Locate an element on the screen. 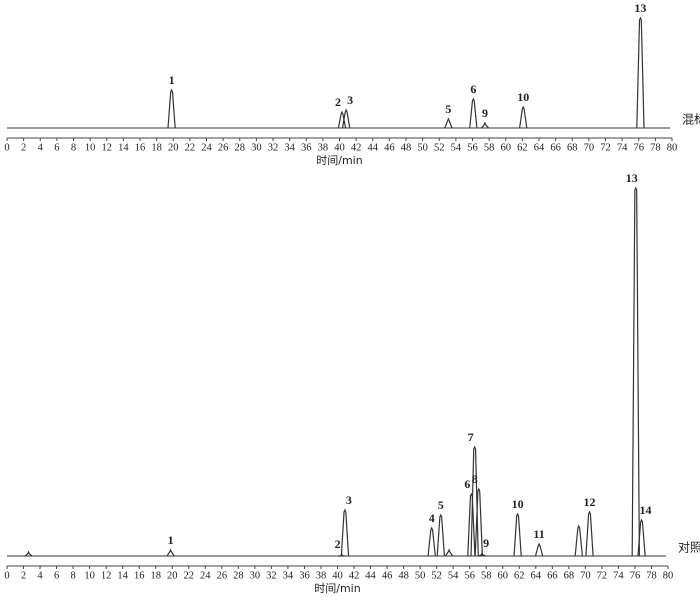  x-tick-label: 68 is located at coordinates (572, 147).